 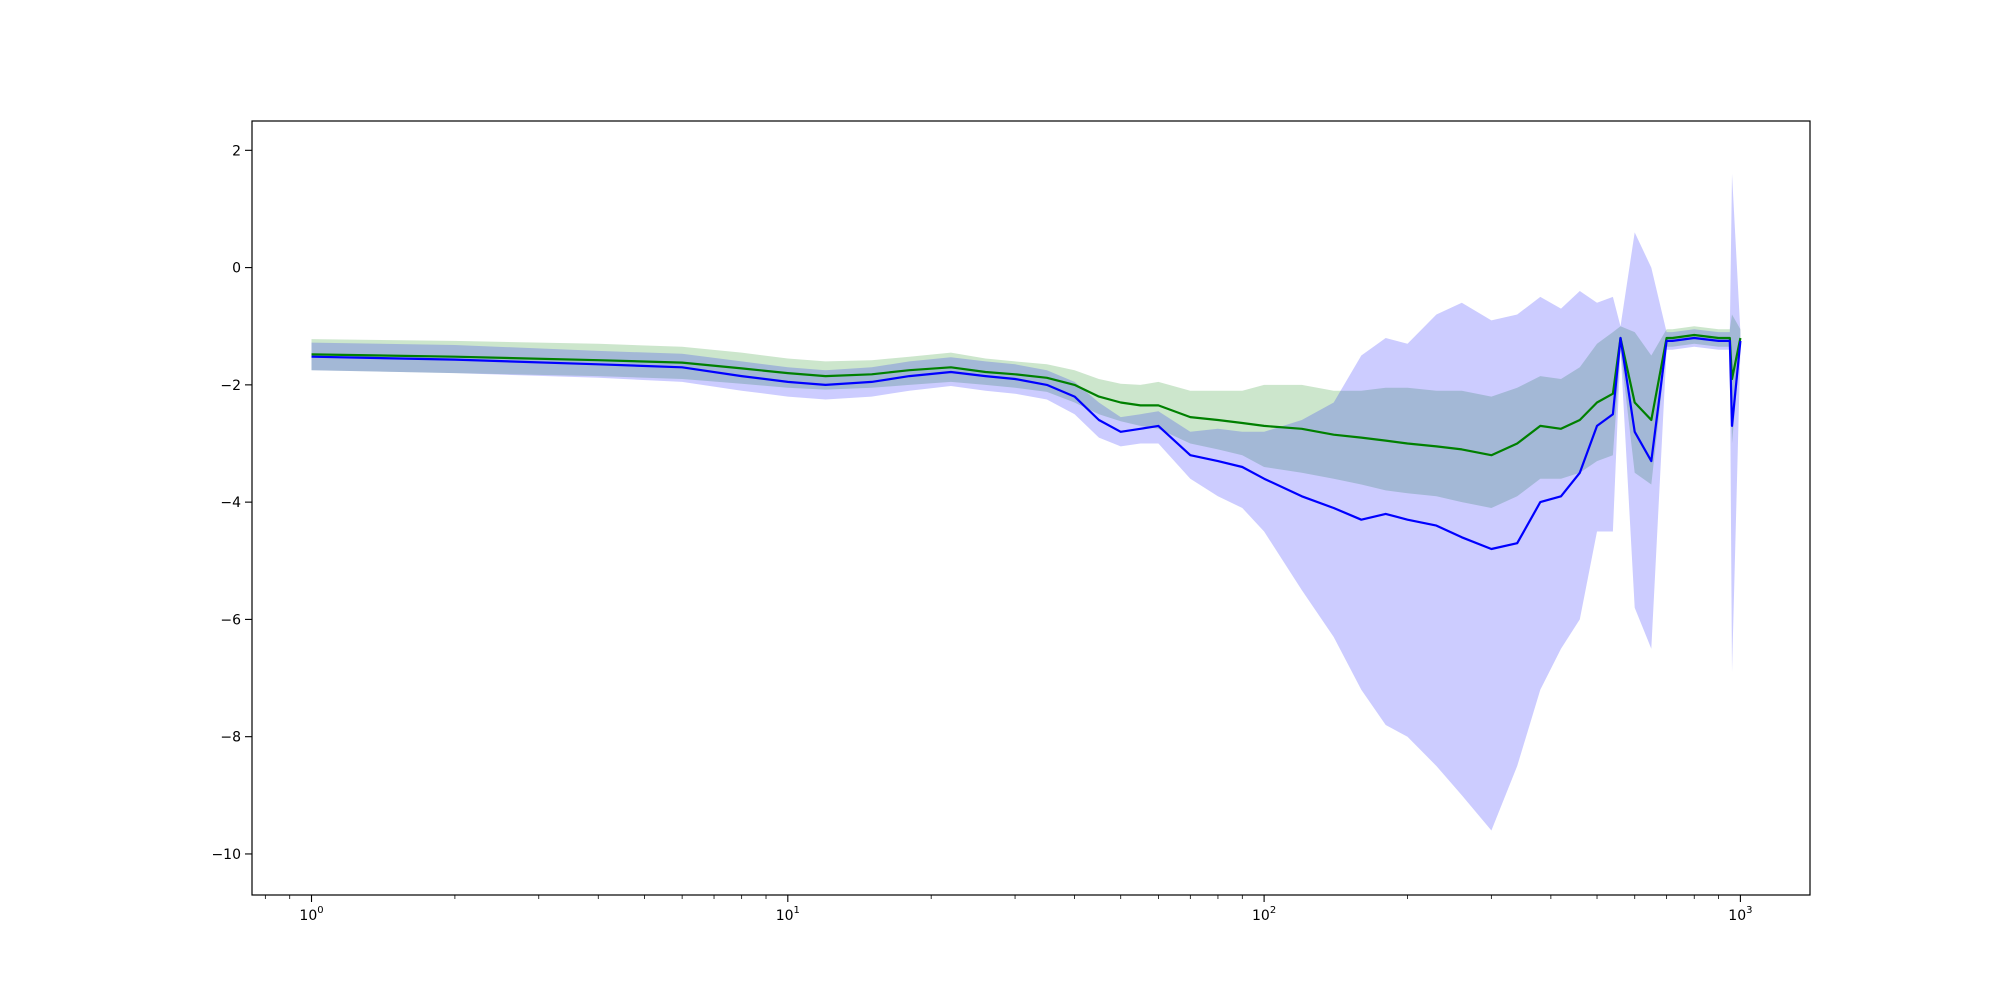 I want to click on y-tick-label-4: −6, so click(x=230, y=620).